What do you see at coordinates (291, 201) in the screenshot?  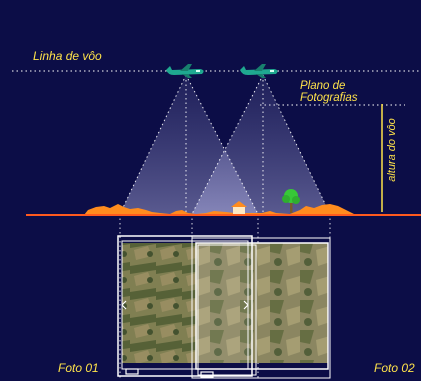 I see `tree-icon` at bounding box center [291, 201].